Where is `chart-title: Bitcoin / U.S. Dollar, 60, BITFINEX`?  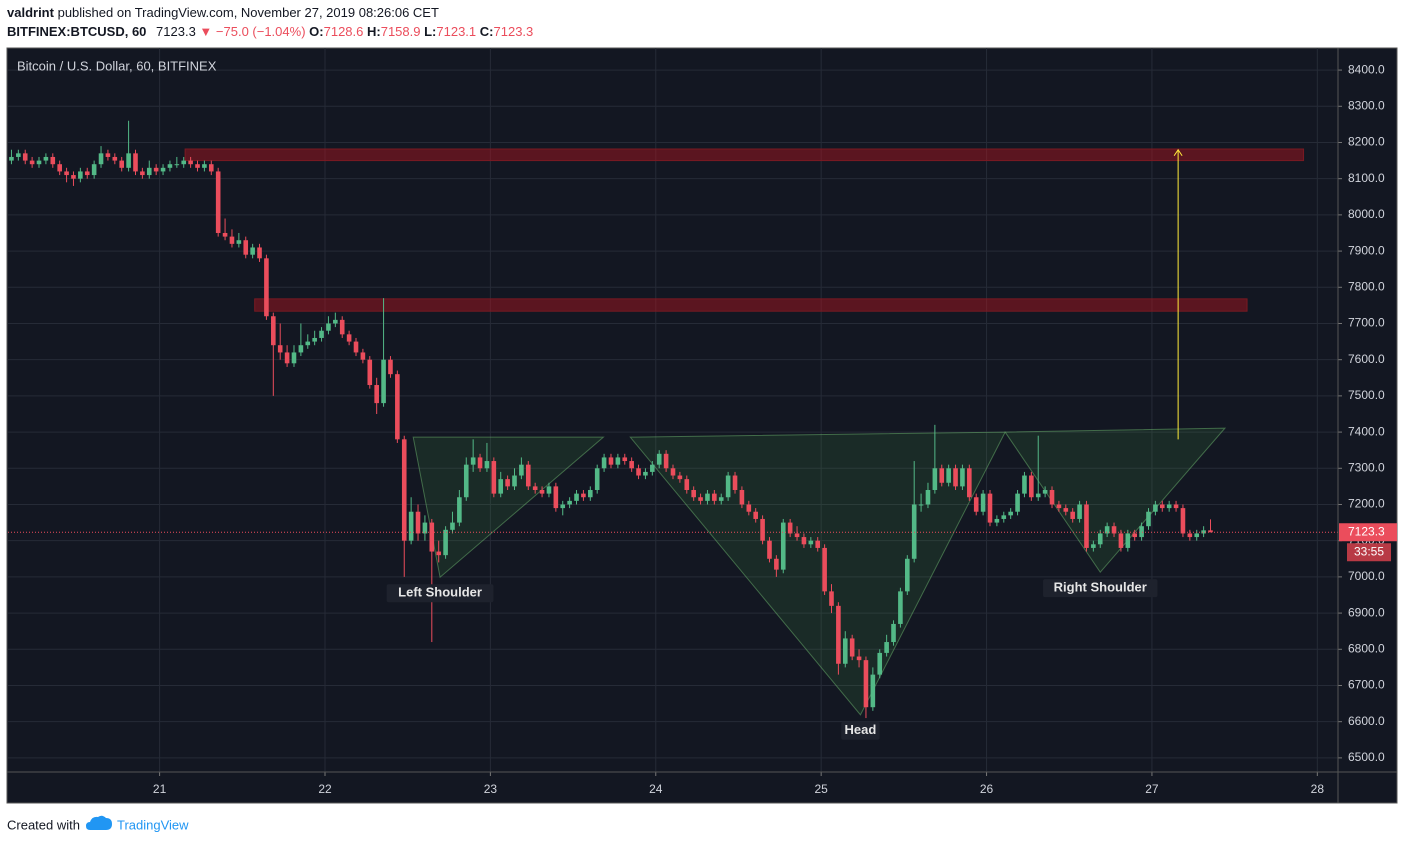
chart-title: Bitcoin / U.S. Dollar, 60, BITFINEX is located at coordinates (117, 65).